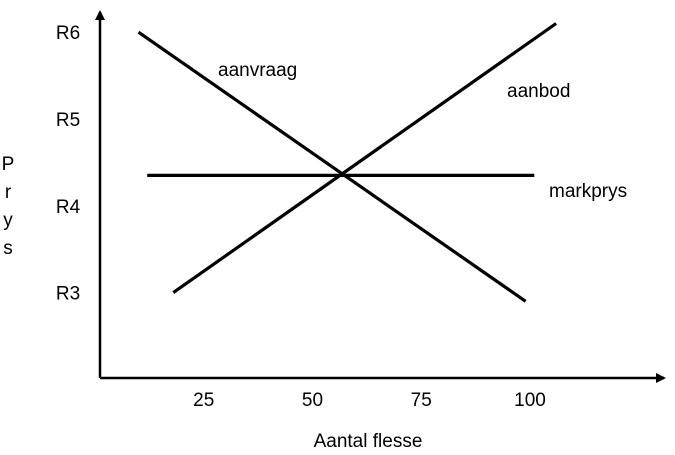 Image resolution: width=675 pixels, height=455 pixels. Describe the element at coordinates (257, 70) in the screenshot. I see `series-label-aanvraag: aanvraag` at that location.